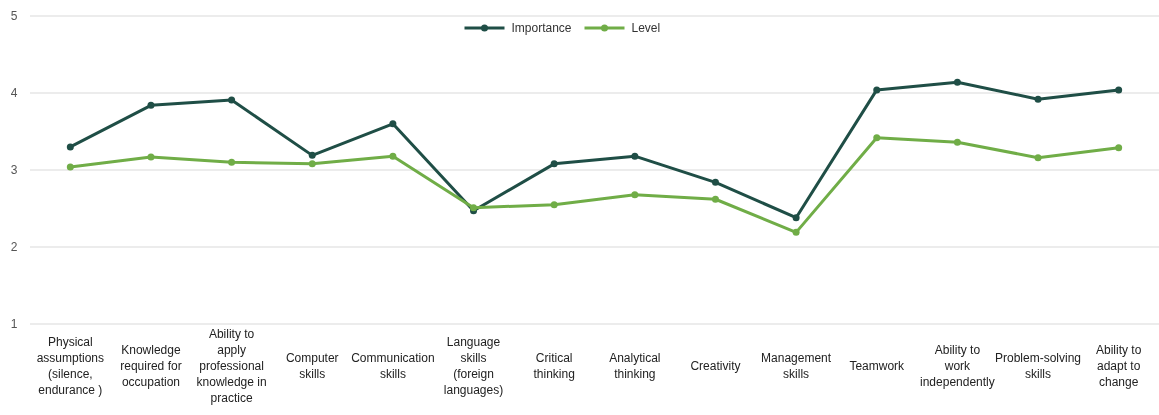  Describe the element at coordinates (715, 366) in the screenshot. I see `x-tick-label: Creativity` at that location.